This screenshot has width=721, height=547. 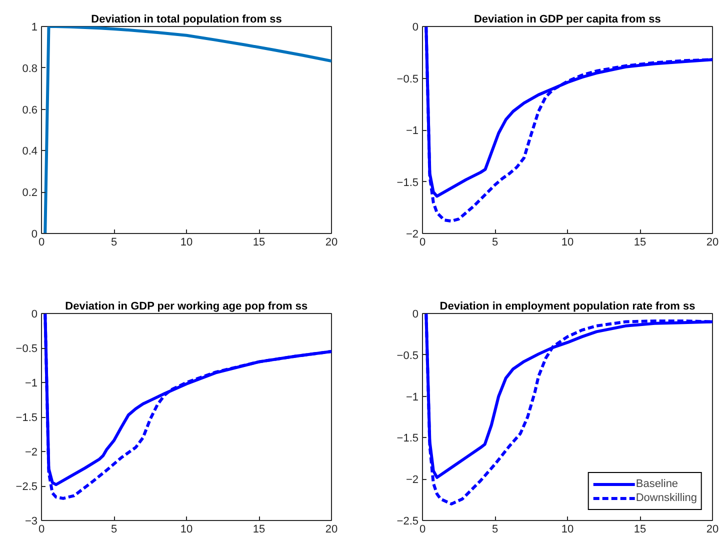 I want to click on chart-title: Deviation in employment population rate from ss, so click(x=568, y=306).